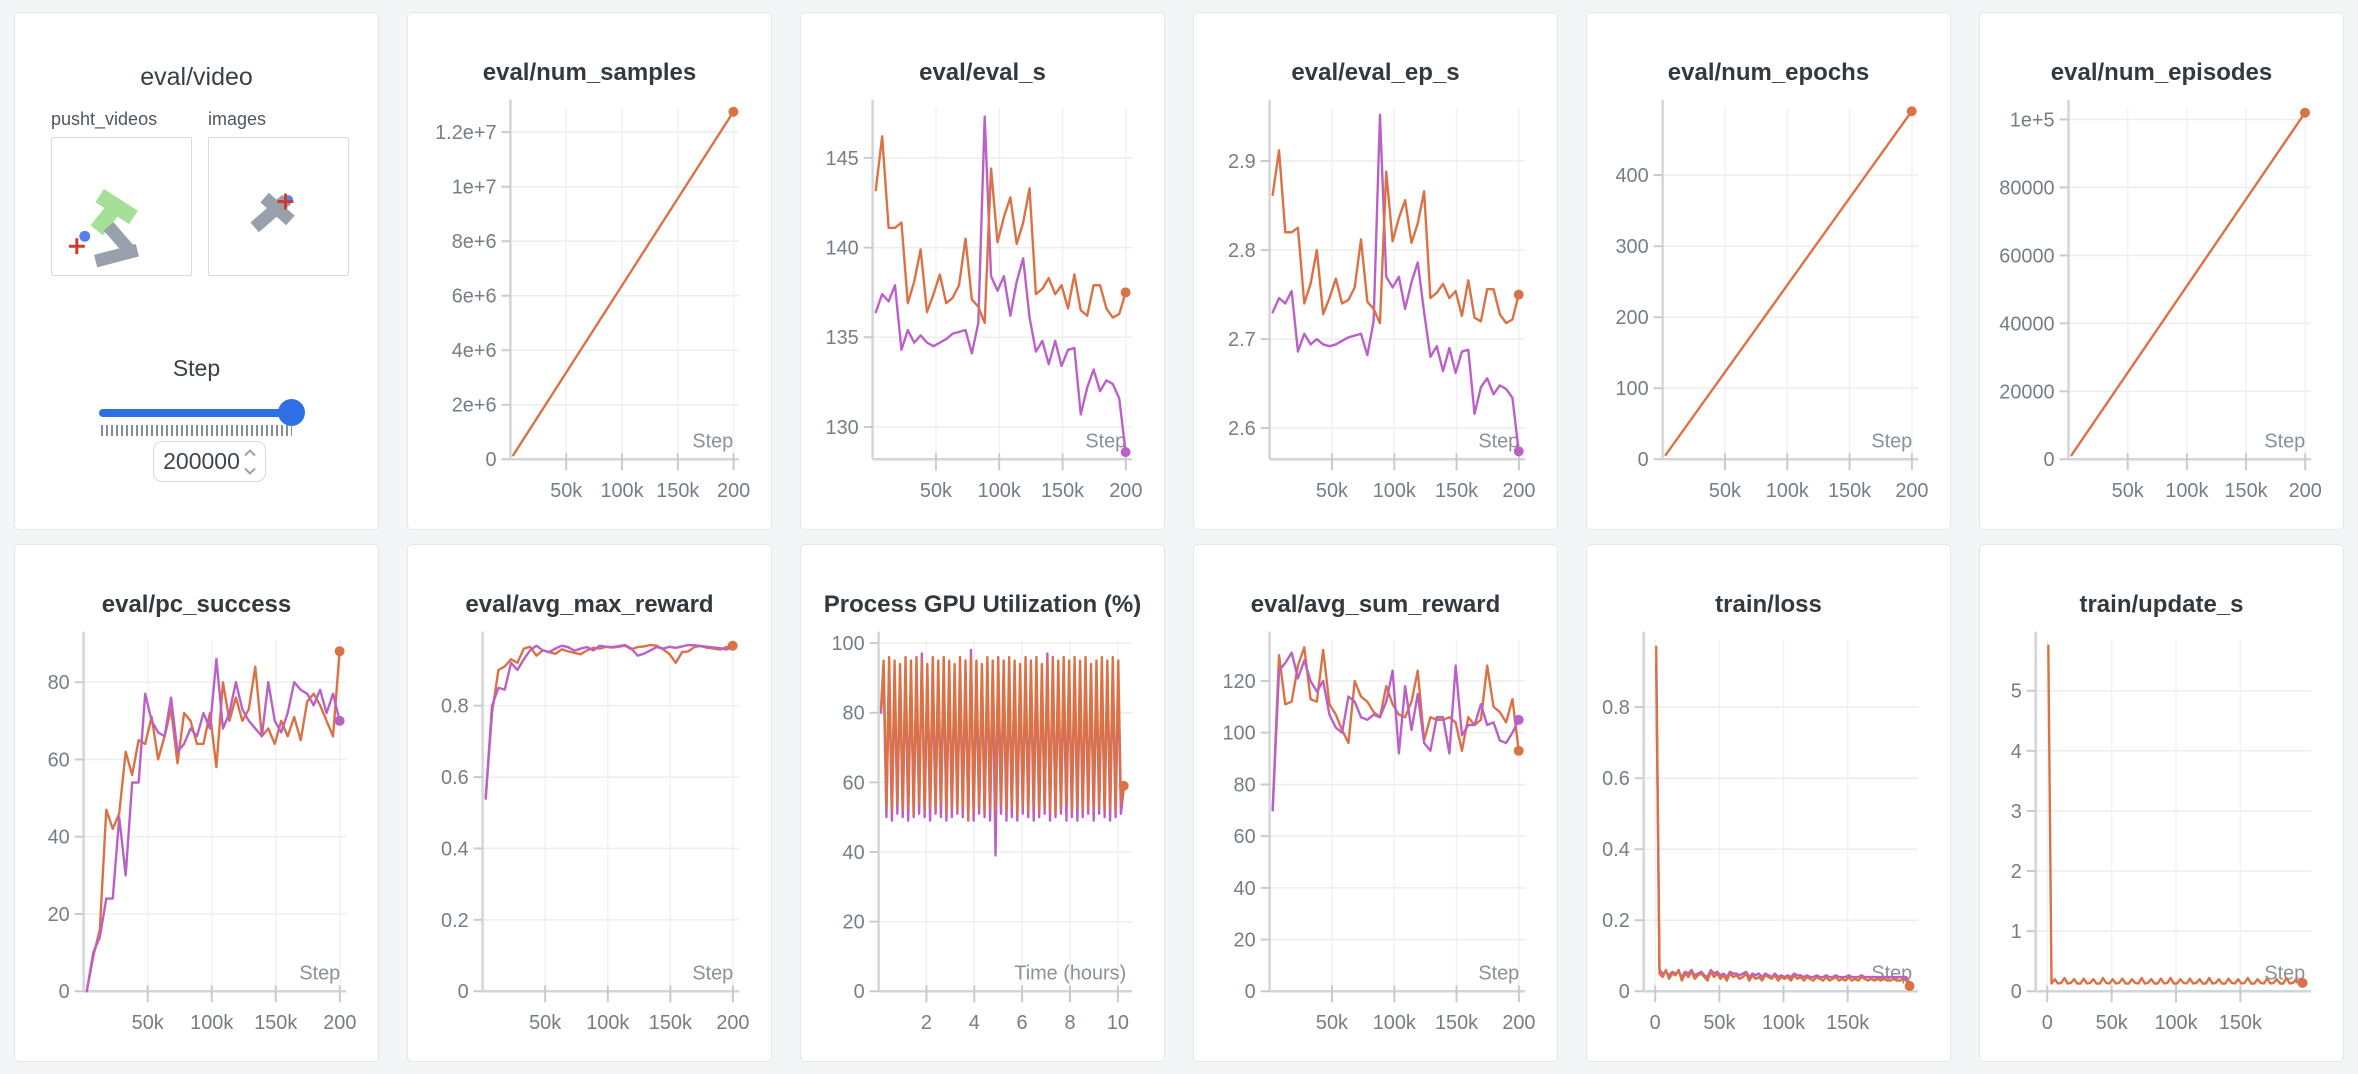 The height and width of the screenshot is (1074, 2358). I want to click on svg-text: 2.9, so click(1242, 162).